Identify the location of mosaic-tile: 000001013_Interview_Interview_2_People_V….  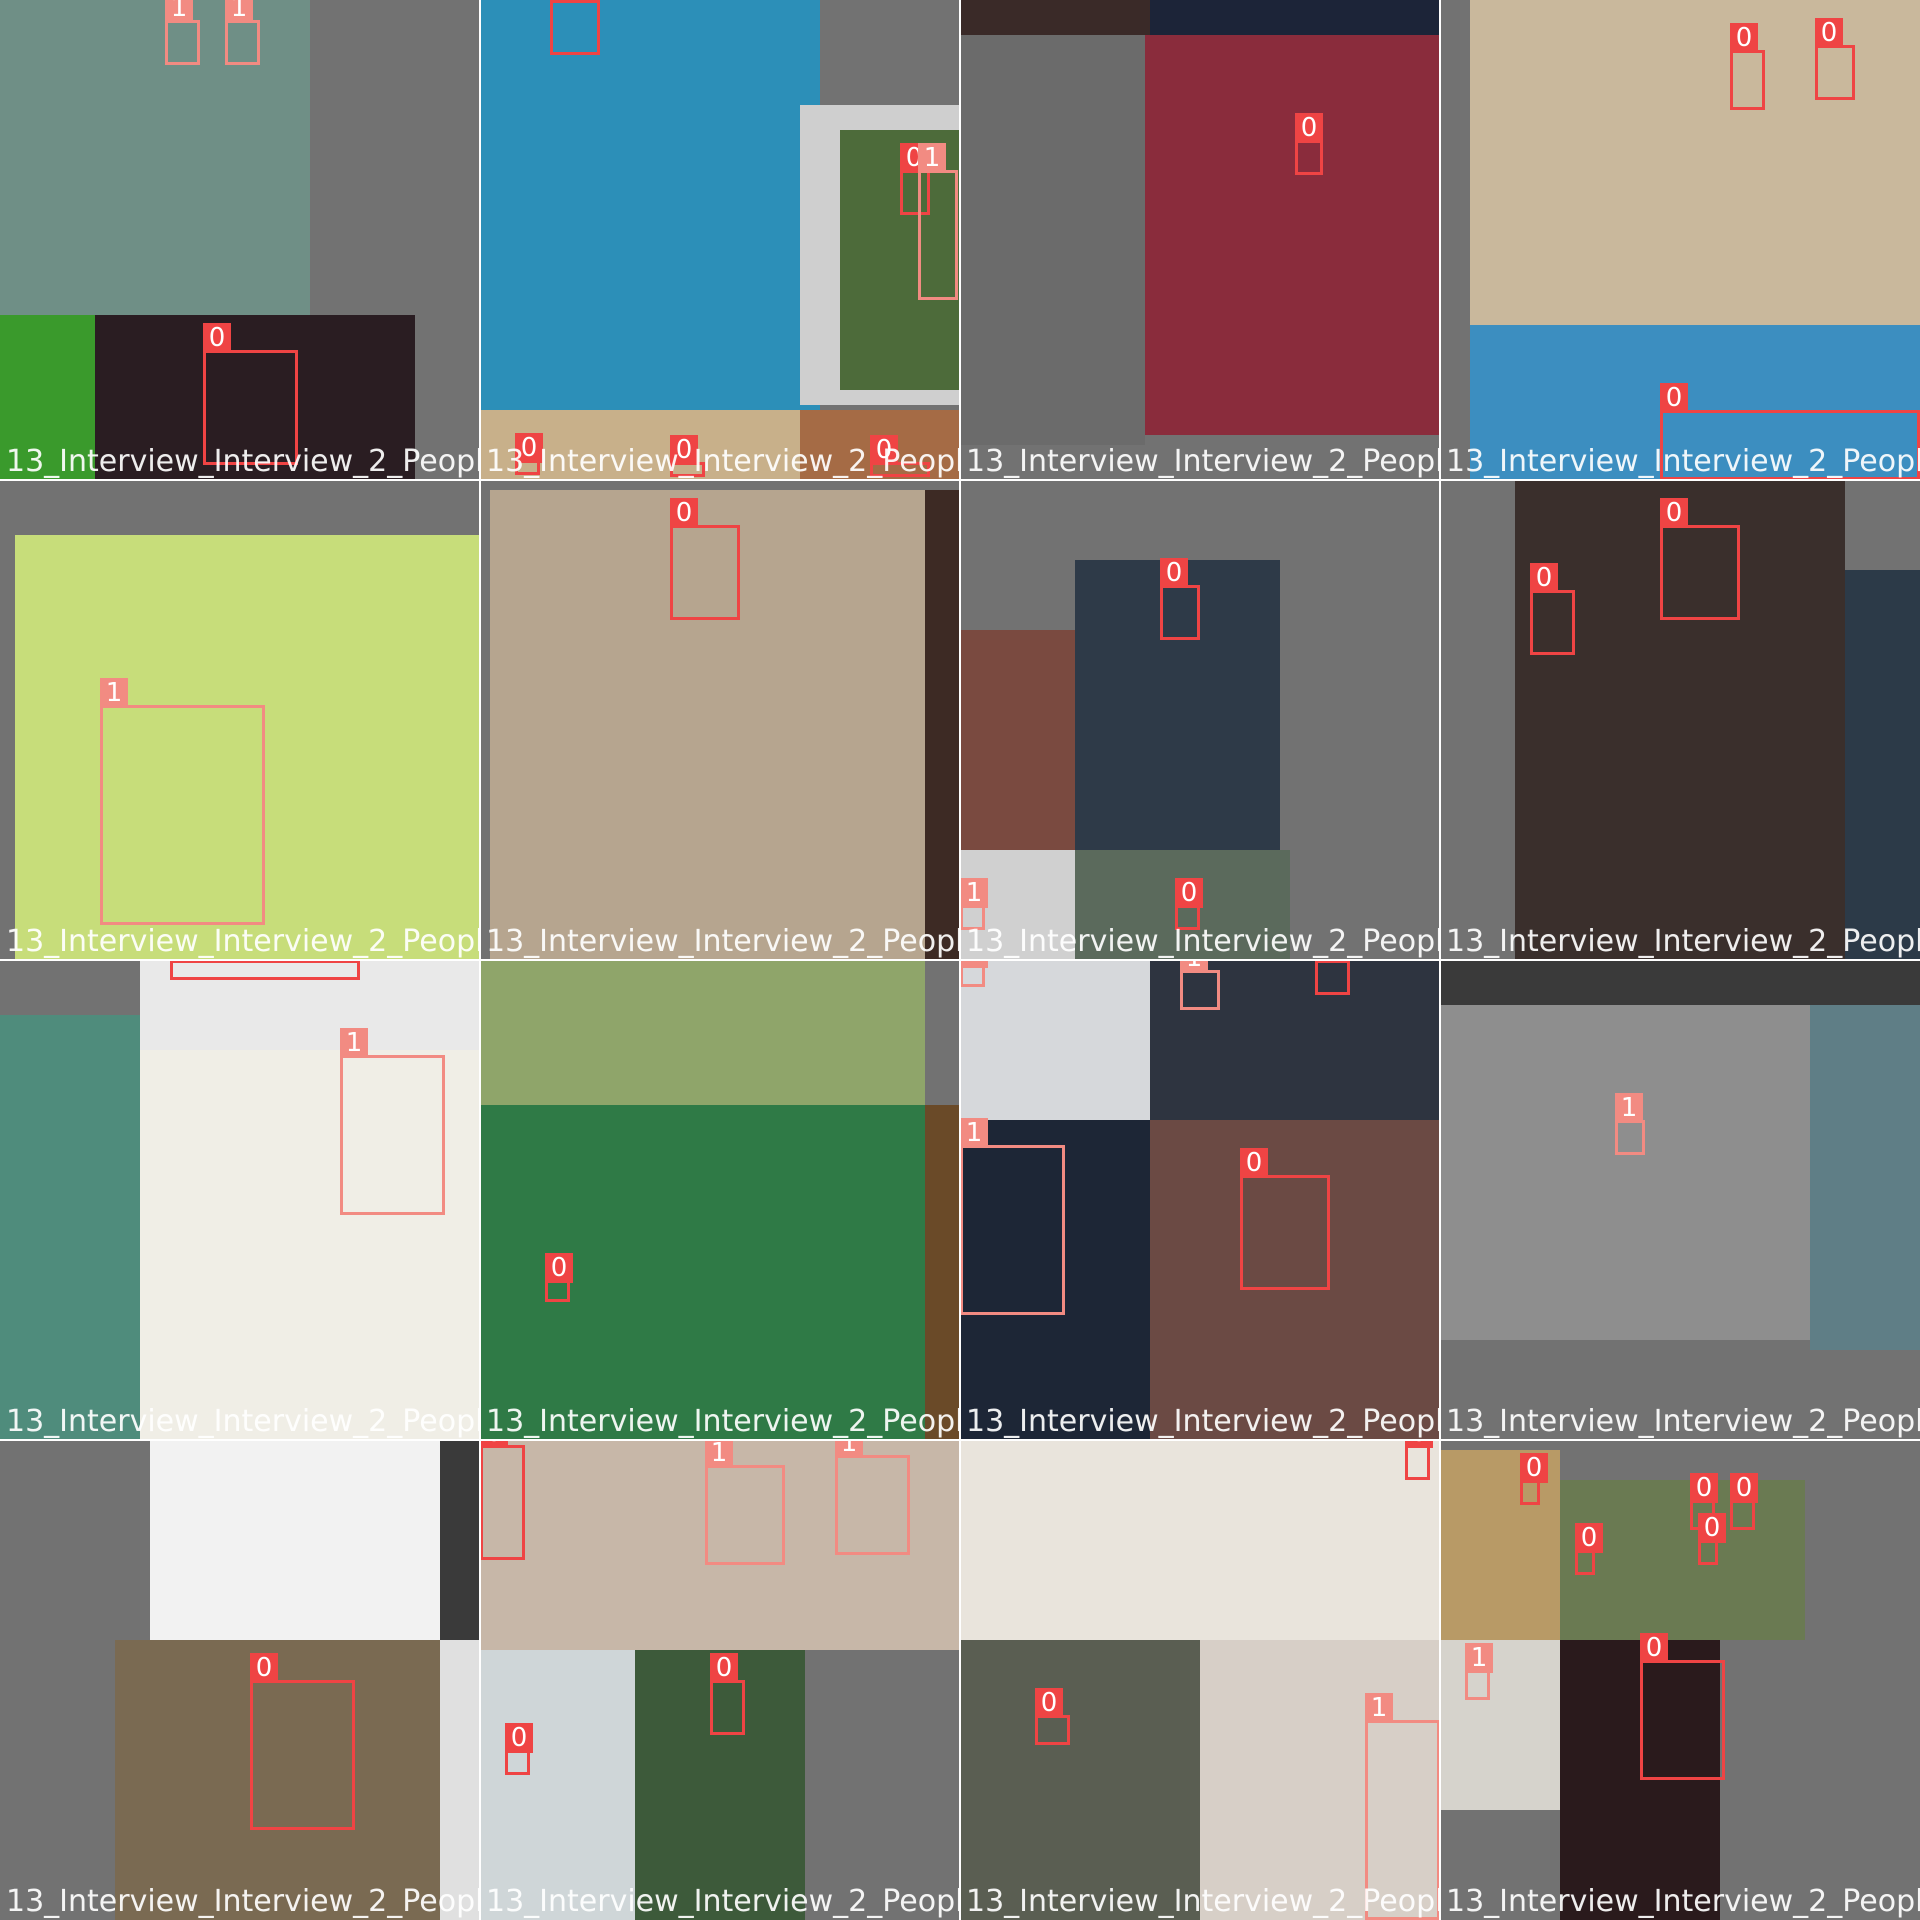
(1680, 1680).